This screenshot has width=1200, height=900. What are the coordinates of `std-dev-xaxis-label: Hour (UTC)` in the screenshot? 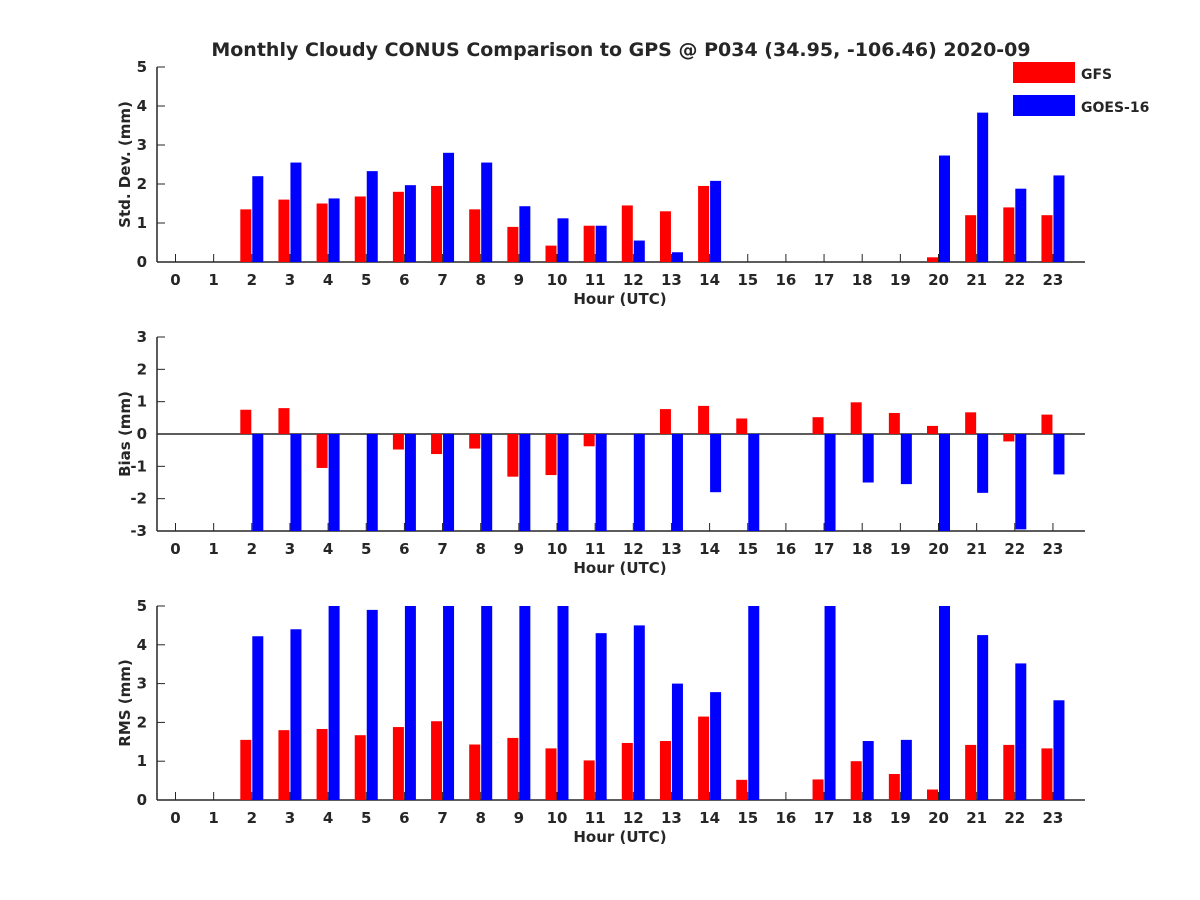 It's located at (619, 299).